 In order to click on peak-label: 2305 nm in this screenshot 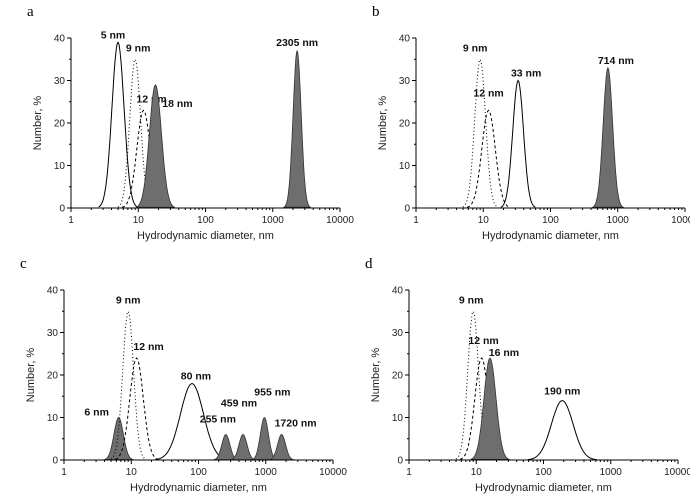, I will do `click(297, 43)`.